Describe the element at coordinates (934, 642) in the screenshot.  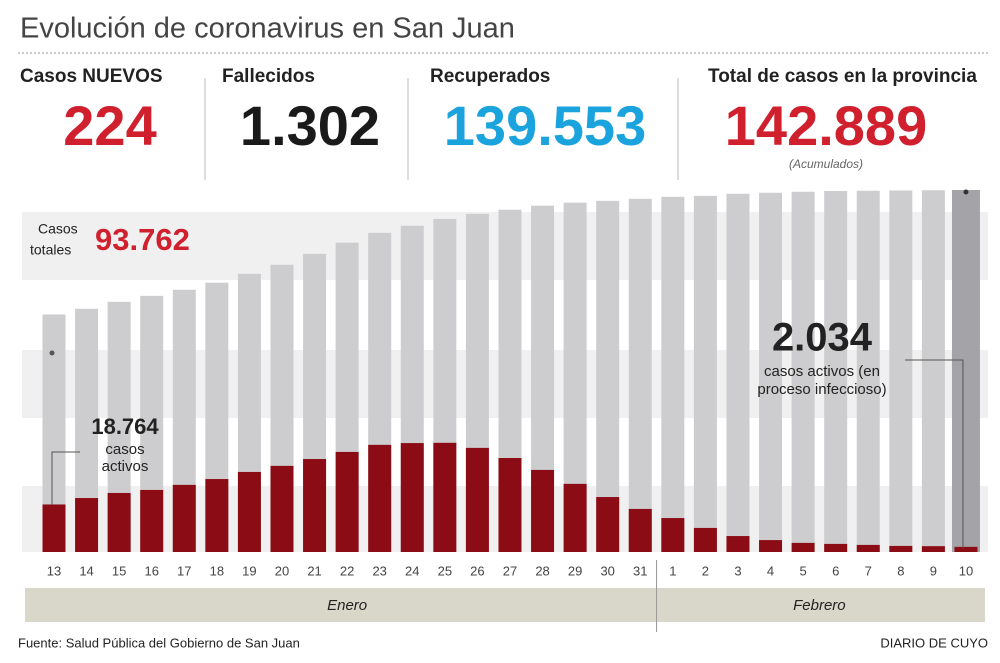
I see `brand: DIARIO DE CUYO` at that location.